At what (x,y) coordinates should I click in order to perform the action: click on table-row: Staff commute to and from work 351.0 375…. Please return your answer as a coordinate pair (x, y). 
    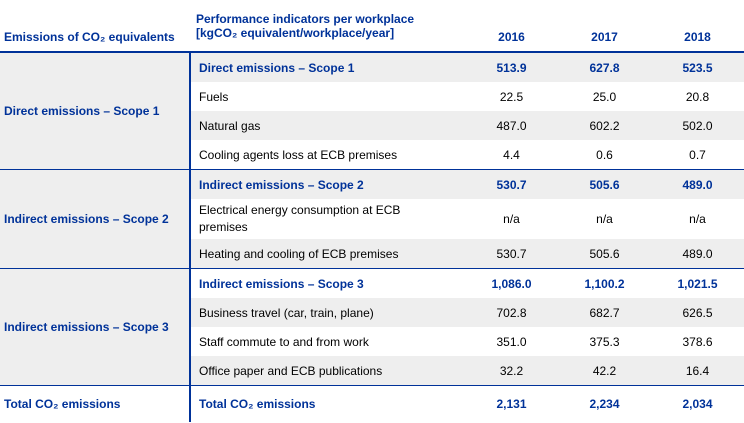
    Looking at the image, I should click on (372, 341).